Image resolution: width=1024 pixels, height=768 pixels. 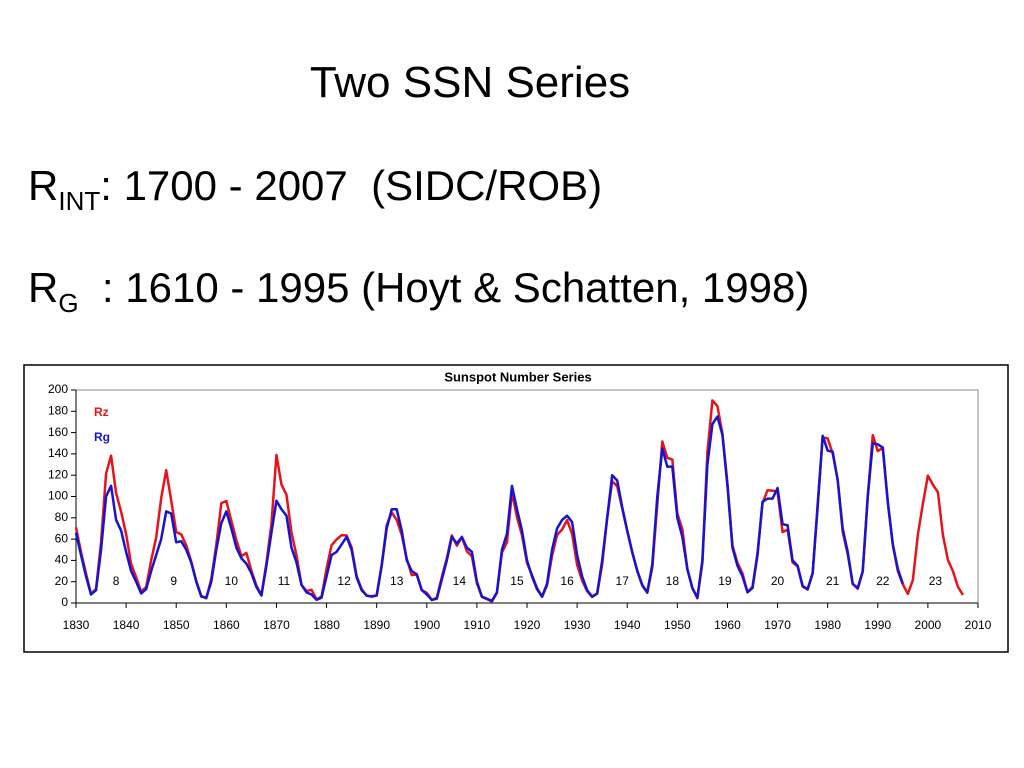 What do you see at coordinates (276, 625) in the screenshot?
I see `x-tick-label: 1870` at bounding box center [276, 625].